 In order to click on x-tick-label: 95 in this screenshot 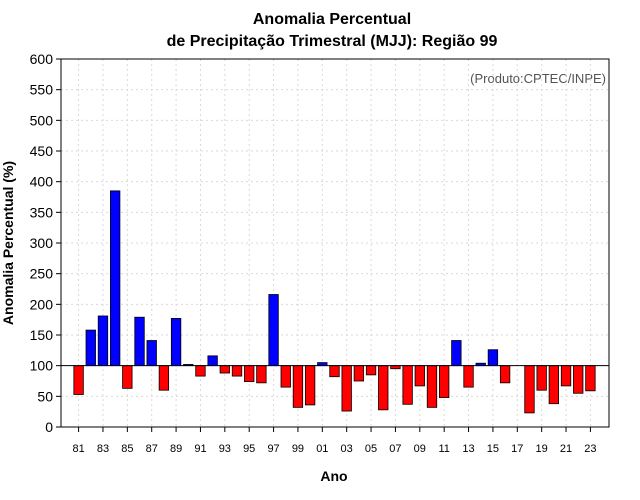, I will do `click(249, 449)`.